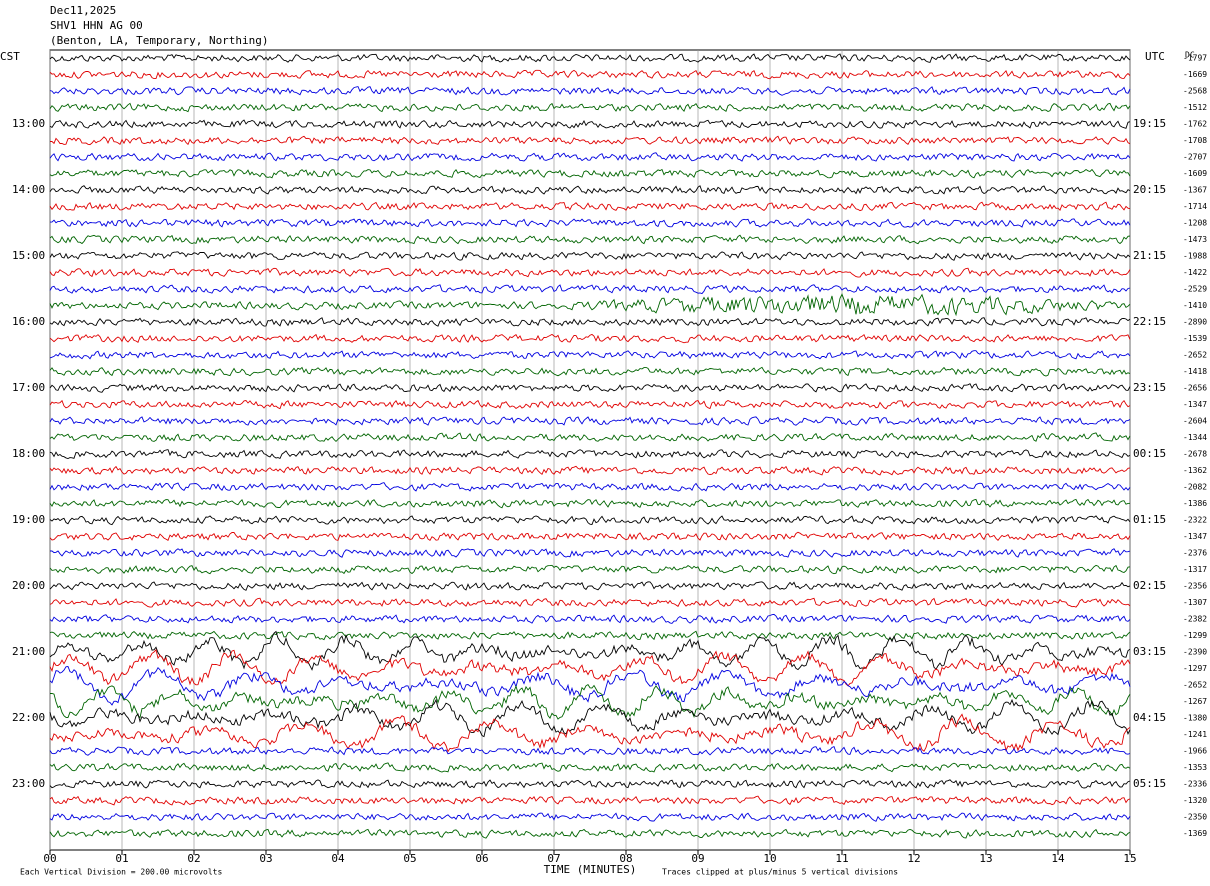 The height and width of the screenshot is (886, 1210). Describe the element at coordinates (1195, 487) in the screenshot. I see `dc-offset: -2082` at that location.